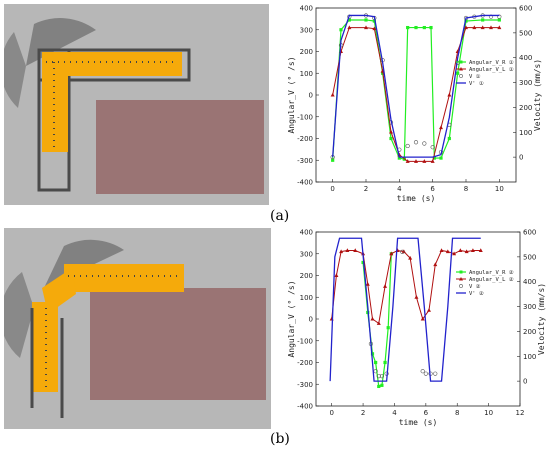 Image resolution: width=550 pixels, height=450 pixels. I want to click on robot-body-horizontal, so click(124, 278).